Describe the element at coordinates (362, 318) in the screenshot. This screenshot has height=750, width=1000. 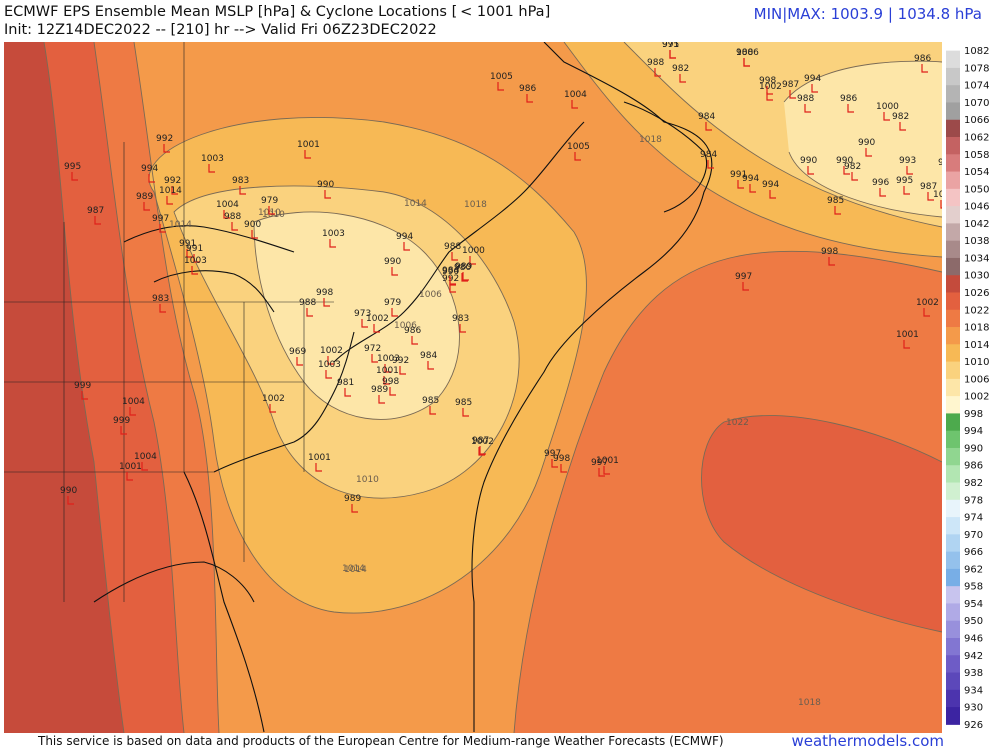
I see `cyclone-marker: 973` at that location.